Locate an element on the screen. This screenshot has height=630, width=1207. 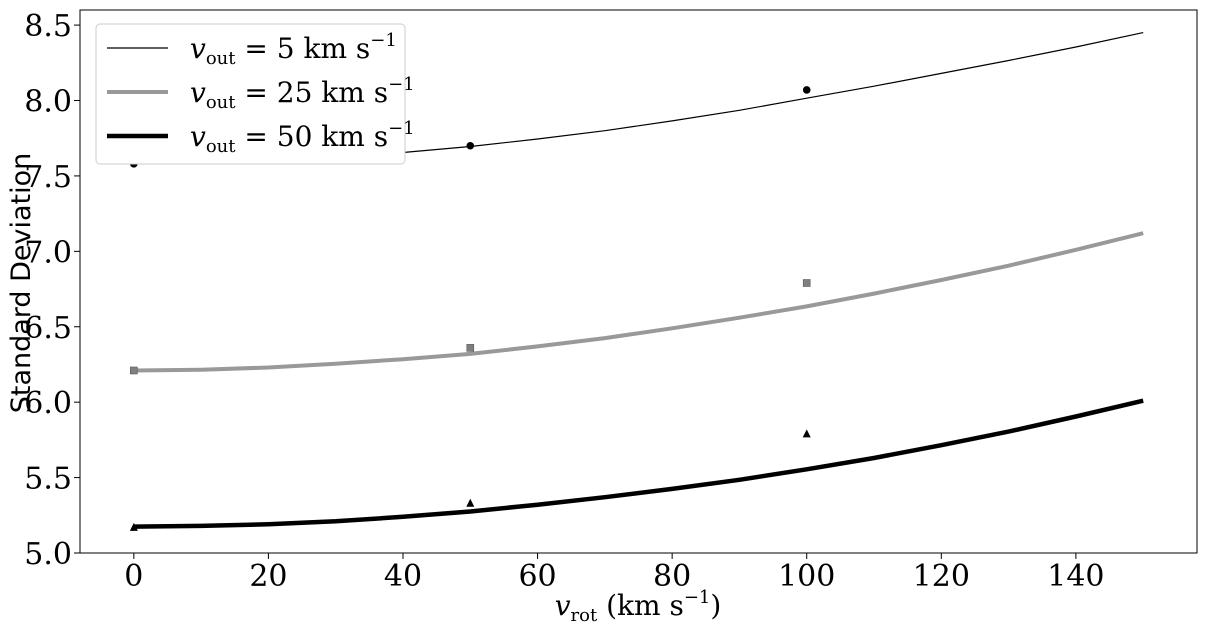
x-tick-label: 40 is located at coordinates (403, 576).